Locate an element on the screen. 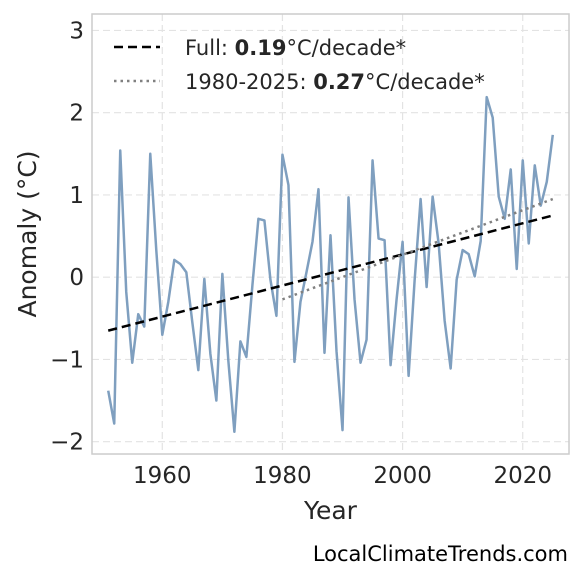 This screenshot has width=585, height=580. y-axis-ticks: −2 −1 0 1 2 3 is located at coordinates (67, 236).